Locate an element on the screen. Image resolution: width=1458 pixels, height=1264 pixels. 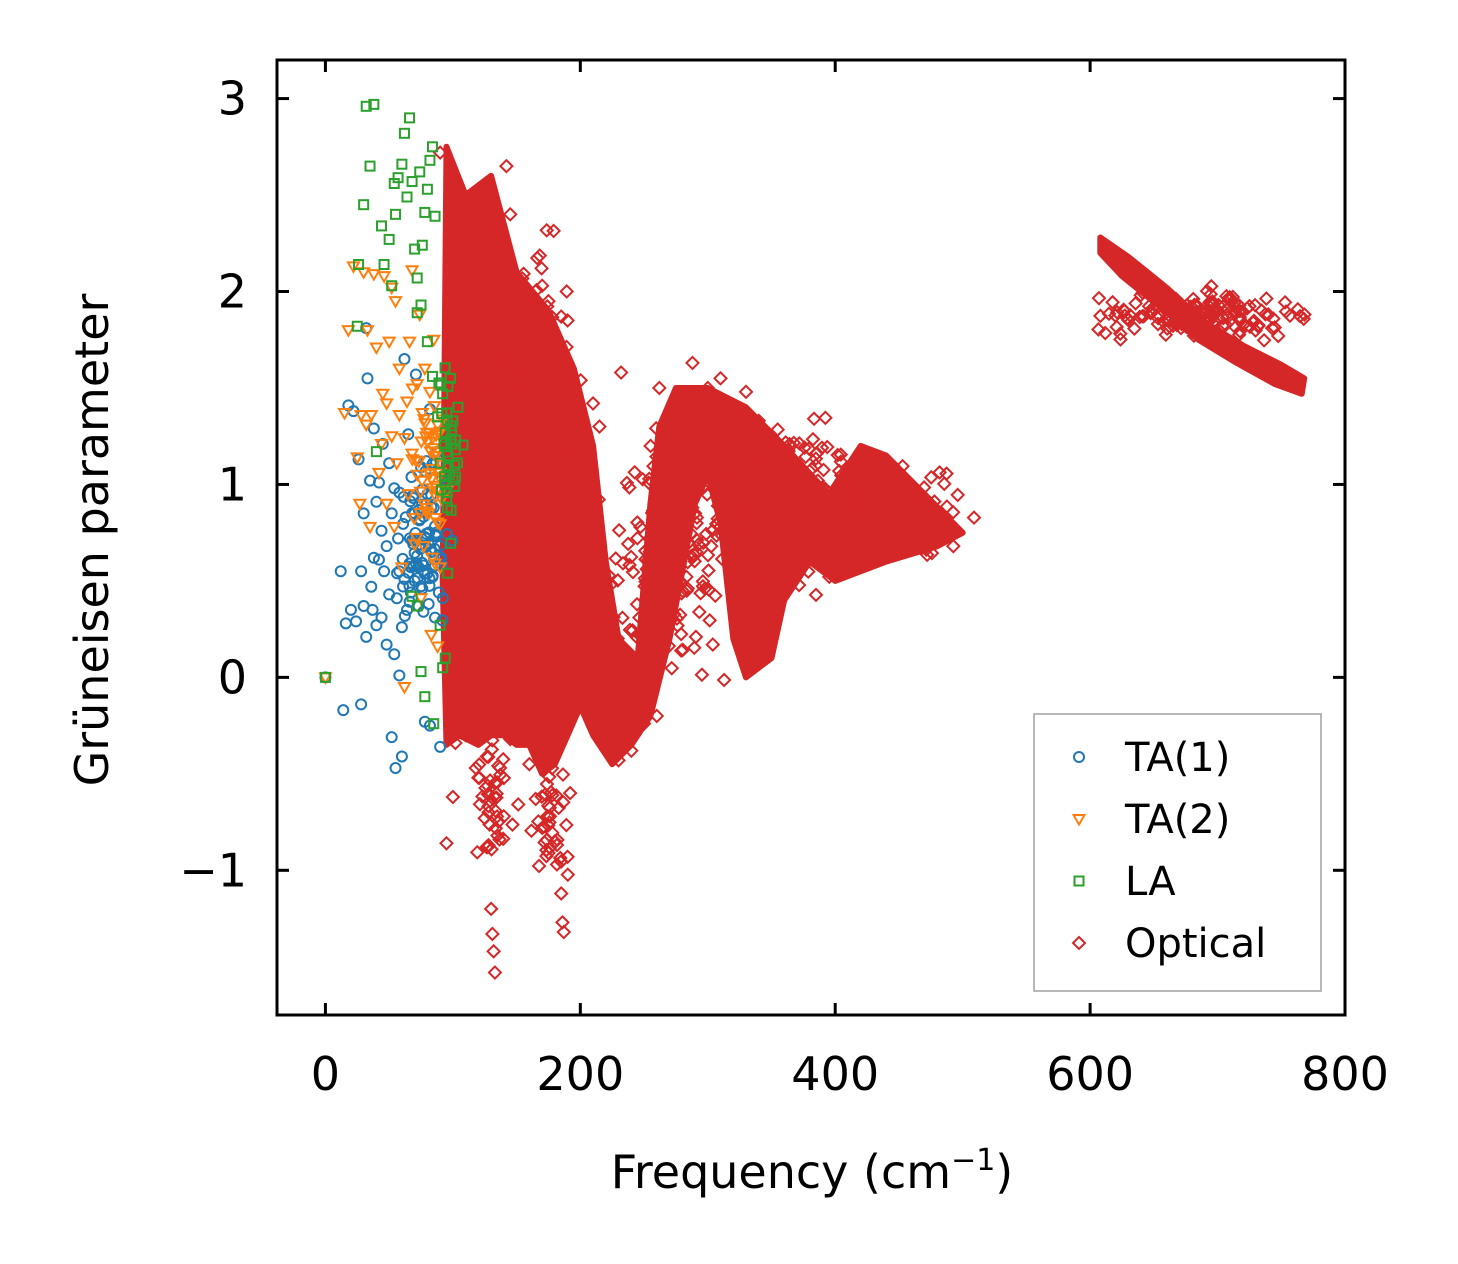
x-tick-label: 800 is located at coordinates (1345, 1074).